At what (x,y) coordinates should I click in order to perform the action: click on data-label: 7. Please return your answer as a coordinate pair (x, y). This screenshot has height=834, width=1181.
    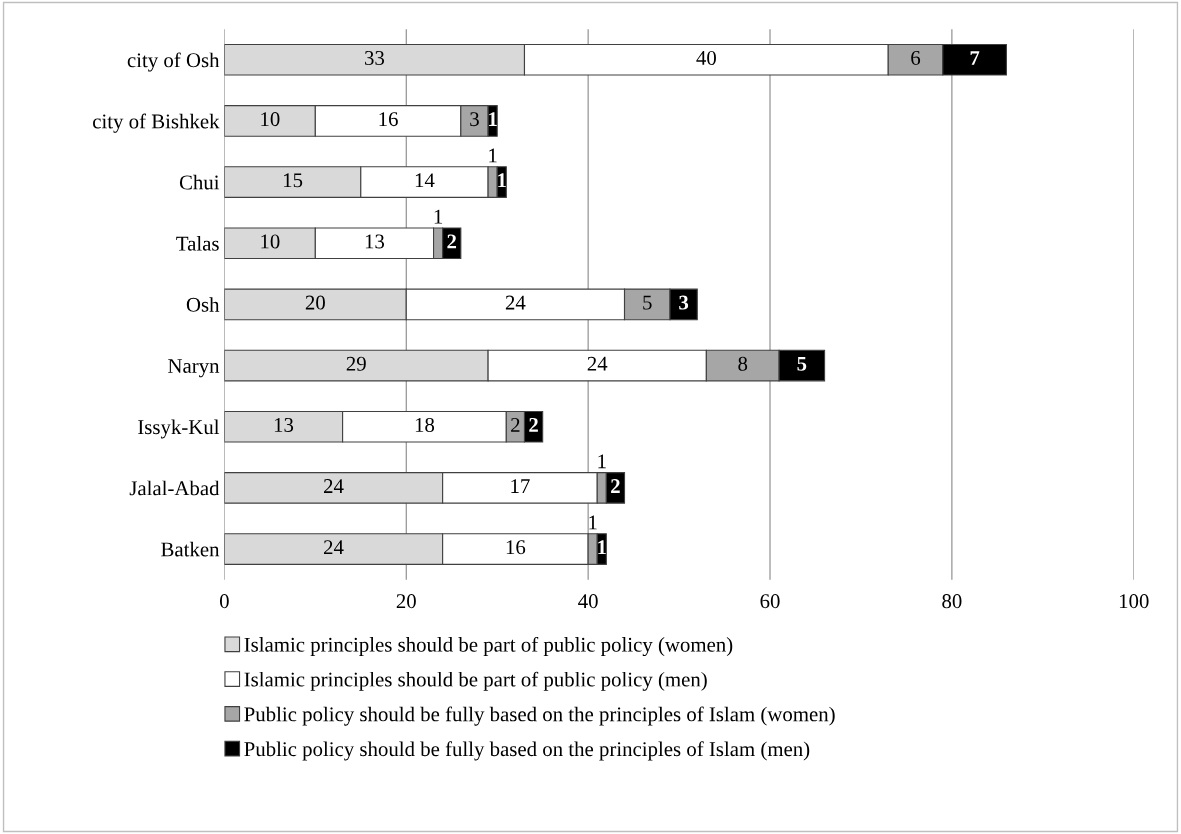
    Looking at the image, I should click on (975, 58).